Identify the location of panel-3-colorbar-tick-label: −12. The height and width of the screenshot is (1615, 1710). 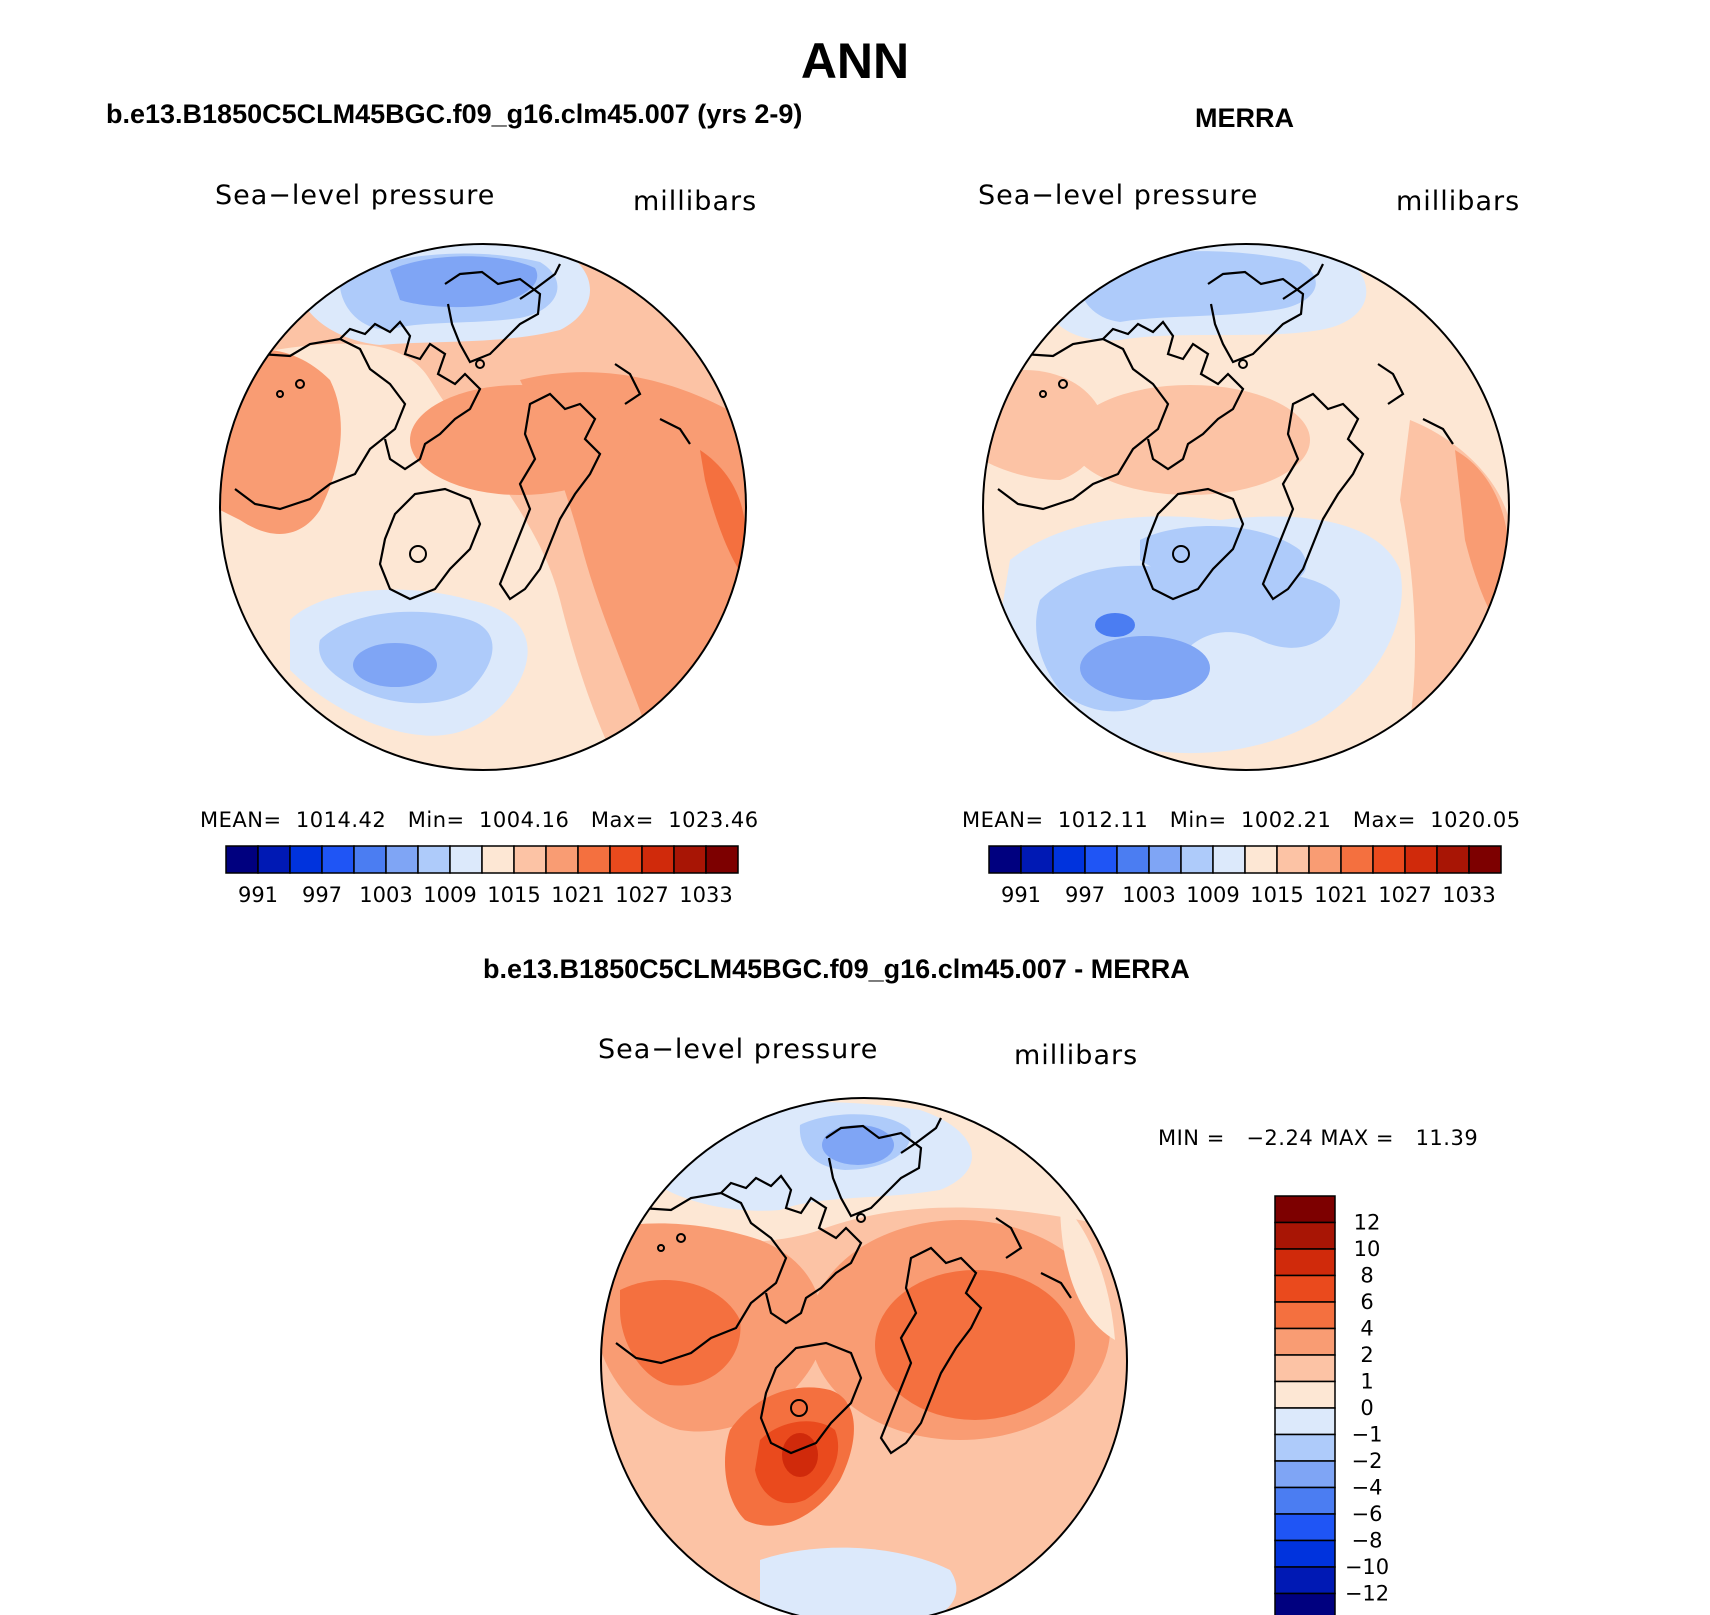
(1367, 1594).